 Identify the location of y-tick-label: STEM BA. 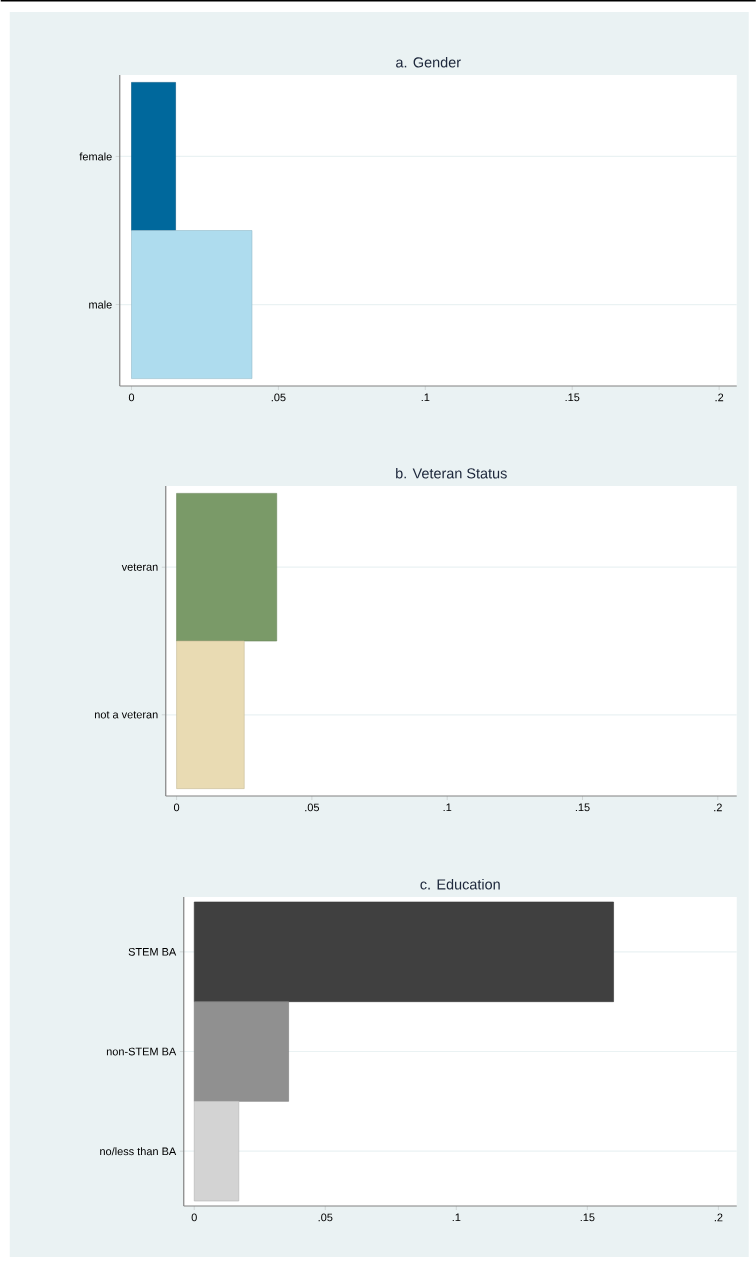
(152, 951).